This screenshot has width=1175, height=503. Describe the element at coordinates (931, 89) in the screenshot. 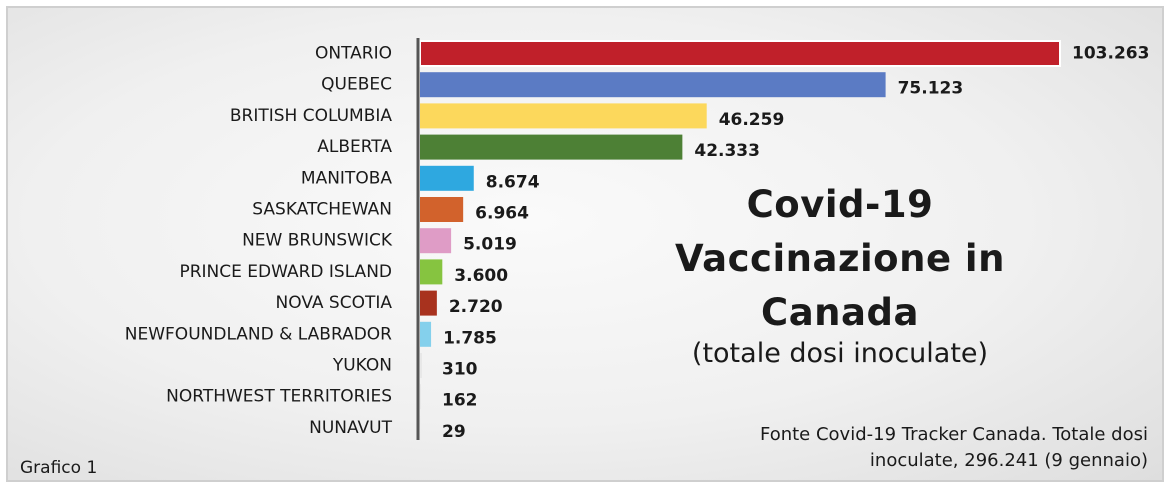

I see `value-label: 75.123` at that location.